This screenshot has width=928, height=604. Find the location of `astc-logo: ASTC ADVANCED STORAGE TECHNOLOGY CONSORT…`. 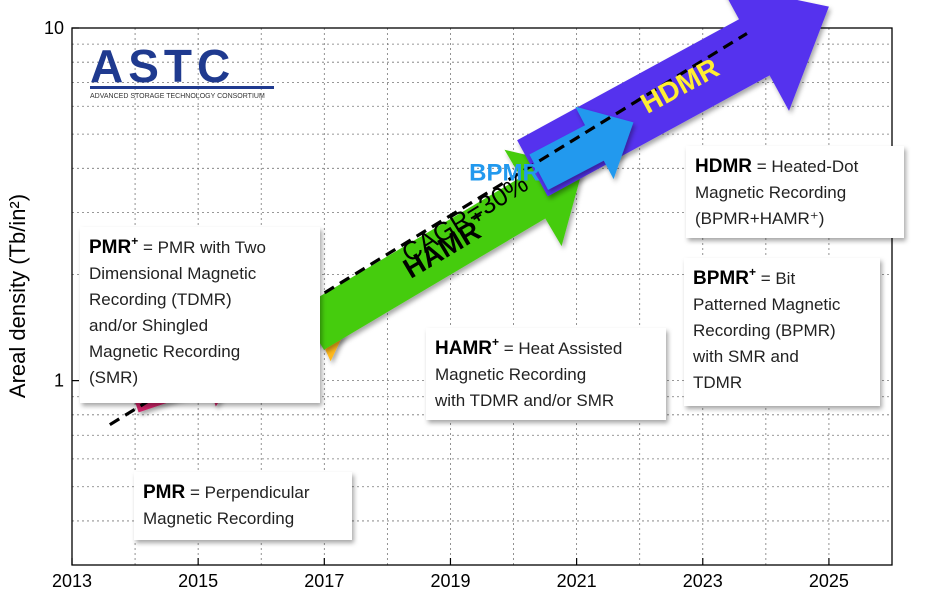

astc-logo: ASTC ADVANCED STORAGE TECHNOLOGY CONSORT… is located at coordinates (182, 70).